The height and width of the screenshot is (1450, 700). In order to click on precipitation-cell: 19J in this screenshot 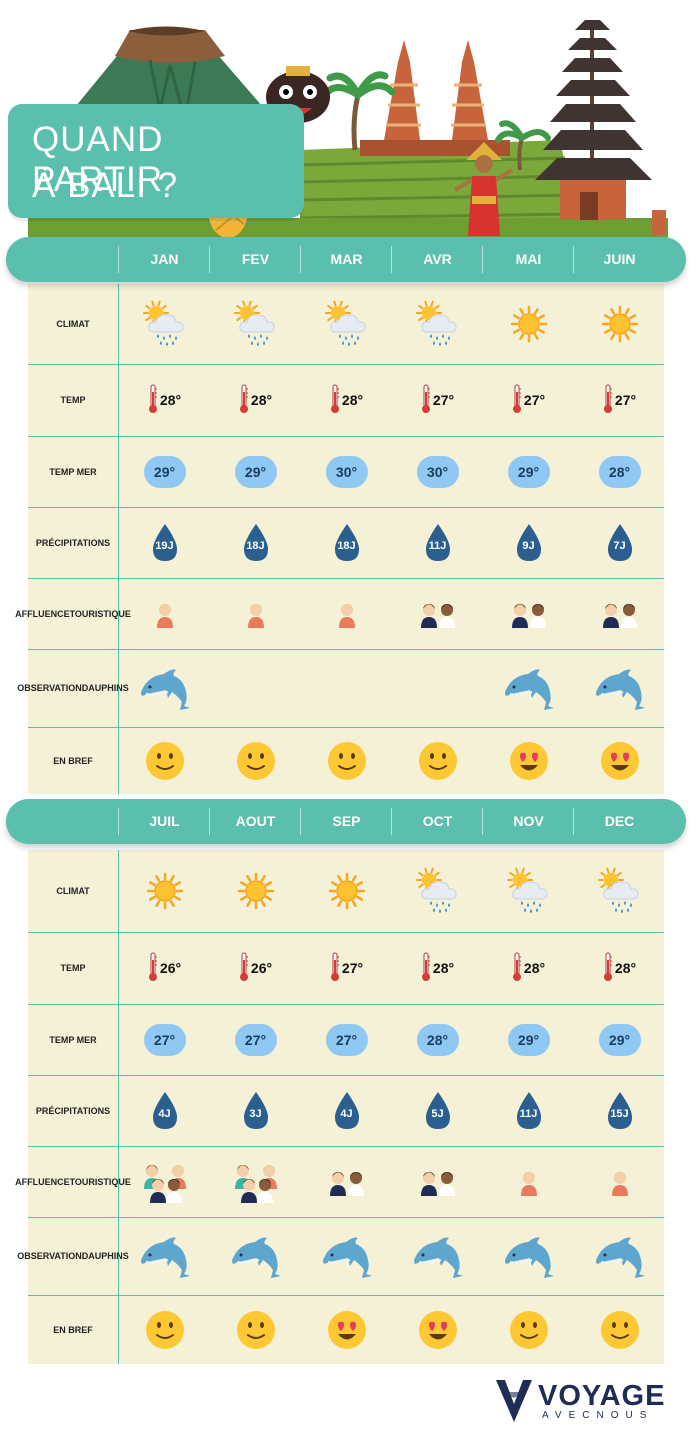, I will do `click(164, 542)`.